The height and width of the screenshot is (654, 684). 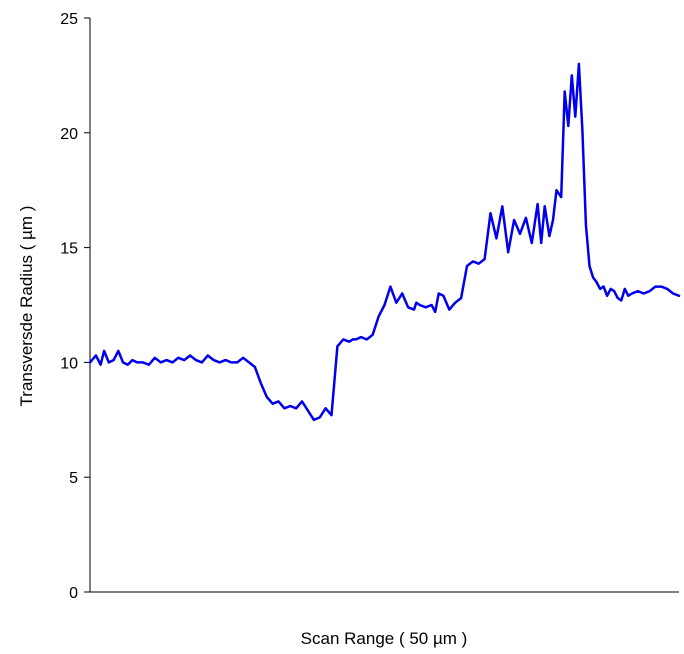 What do you see at coordinates (73, 593) in the screenshot?
I see `y-tick-label: 0` at bounding box center [73, 593].